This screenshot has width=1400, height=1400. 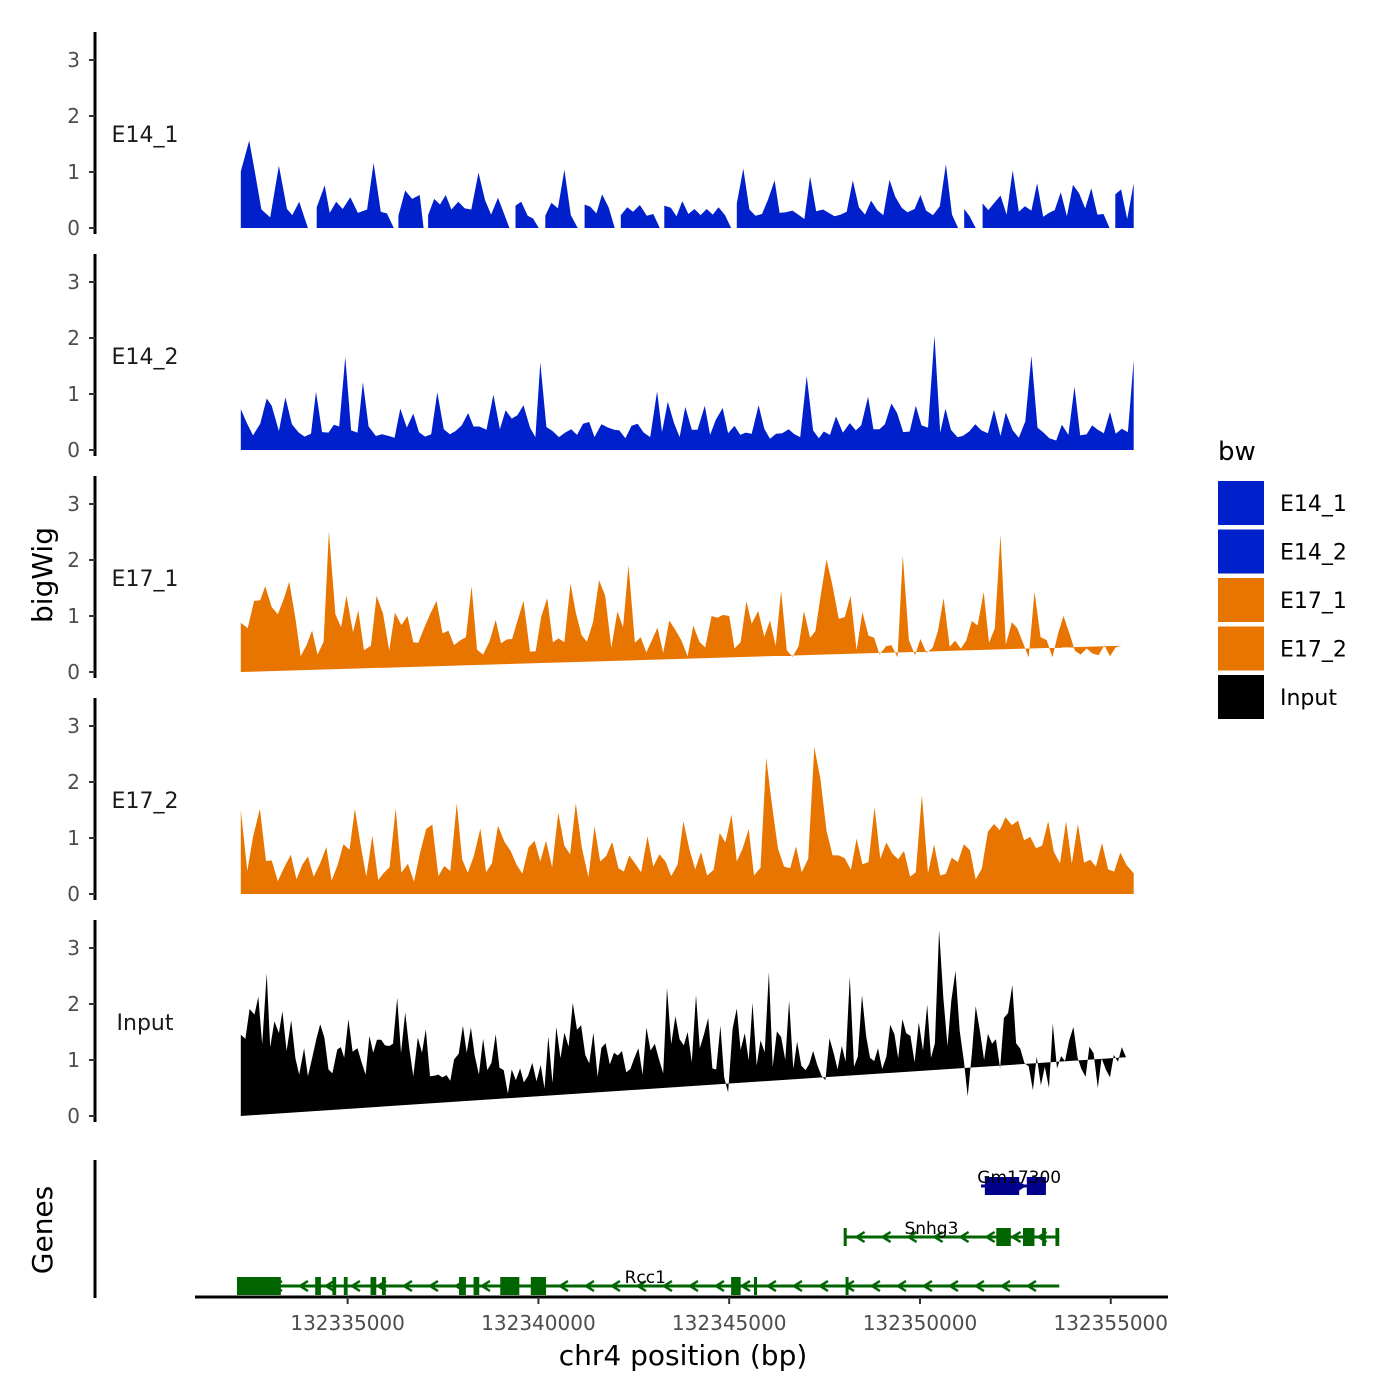 I want to click on legend-item-e14-2: E14_2, so click(x=1282, y=551).